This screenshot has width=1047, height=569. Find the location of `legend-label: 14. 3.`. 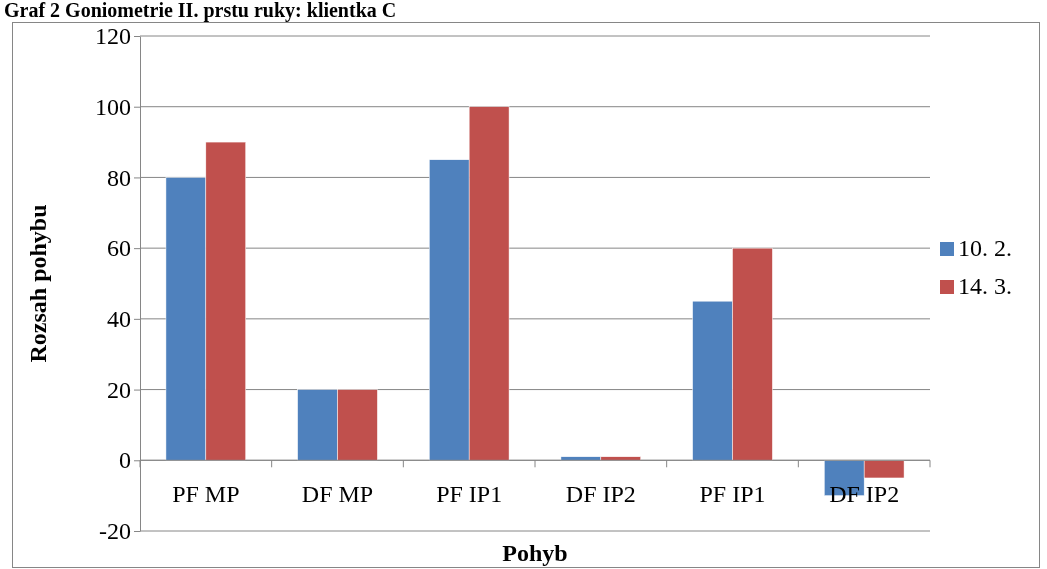

legend-label: 14. 3. is located at coordinates (985, 286).